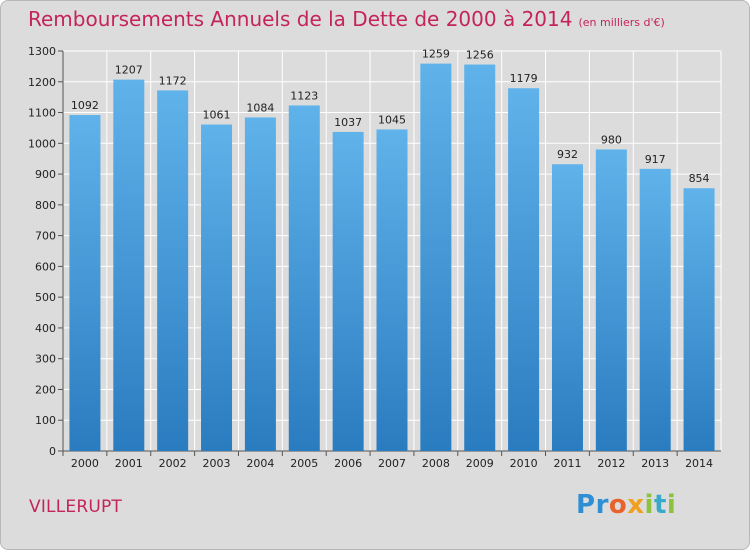 The image size is (750, 550). Describe the element at coordinates (611, 139) in the screenshot. I see `data-label: 980` at that location.